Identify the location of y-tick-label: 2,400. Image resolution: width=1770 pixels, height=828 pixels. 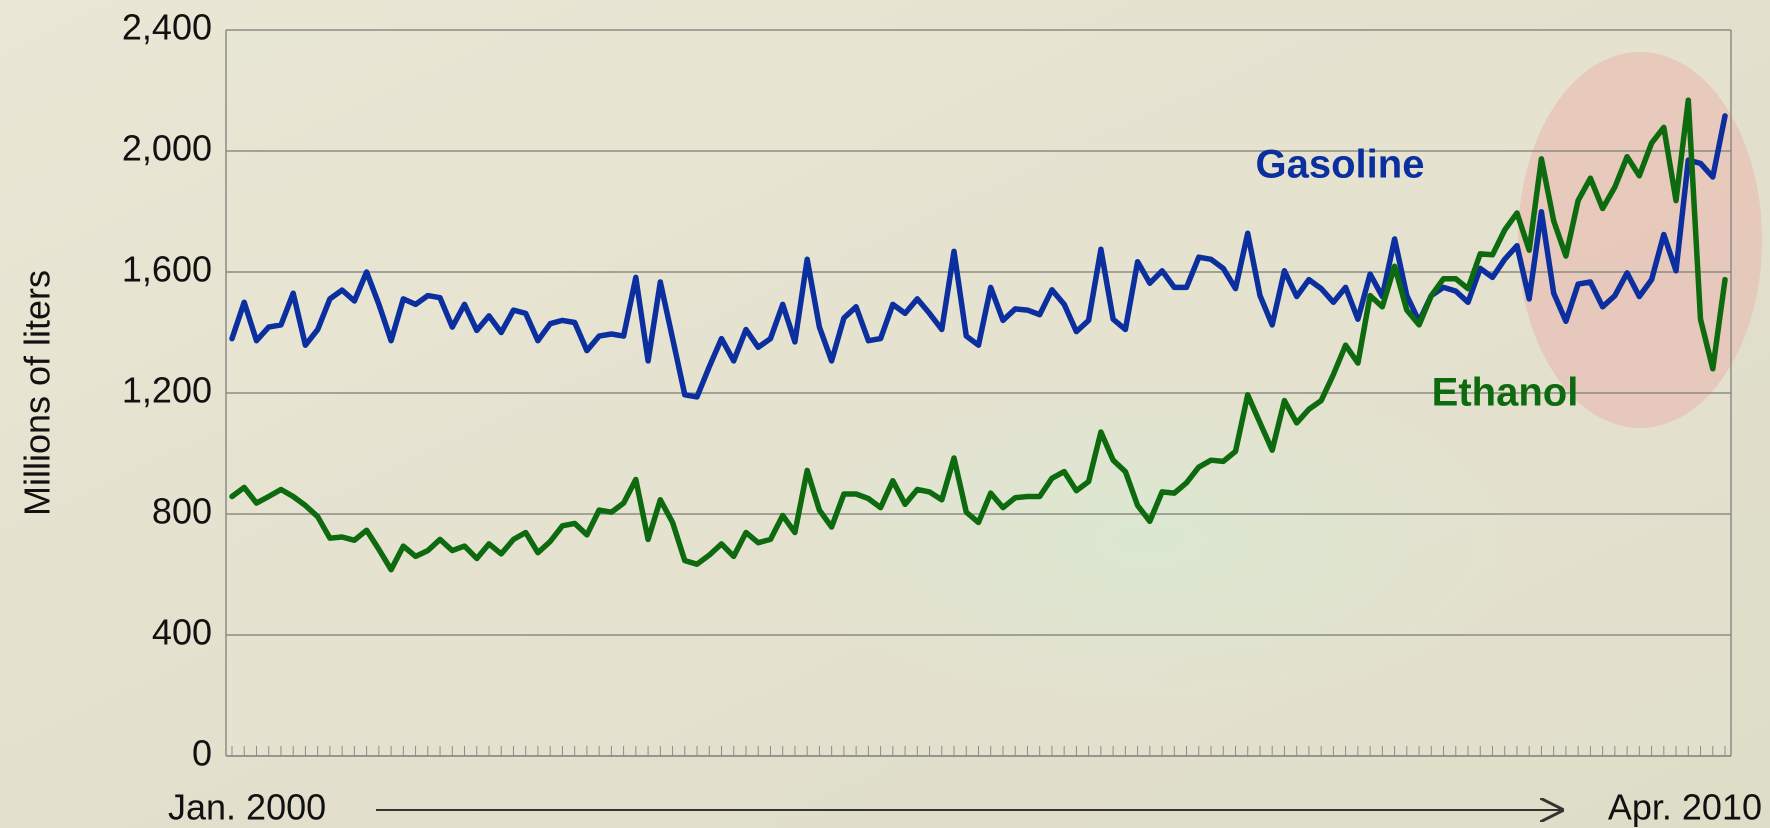
(167, 27).